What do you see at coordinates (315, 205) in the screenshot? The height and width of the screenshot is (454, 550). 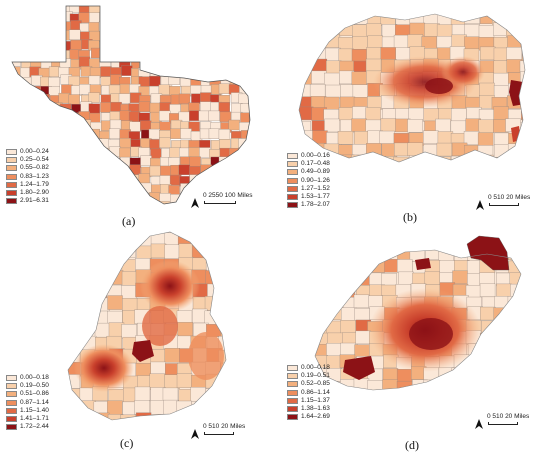 I see `legend-label: 1.78–2.07` at bounding box center [315, 205].